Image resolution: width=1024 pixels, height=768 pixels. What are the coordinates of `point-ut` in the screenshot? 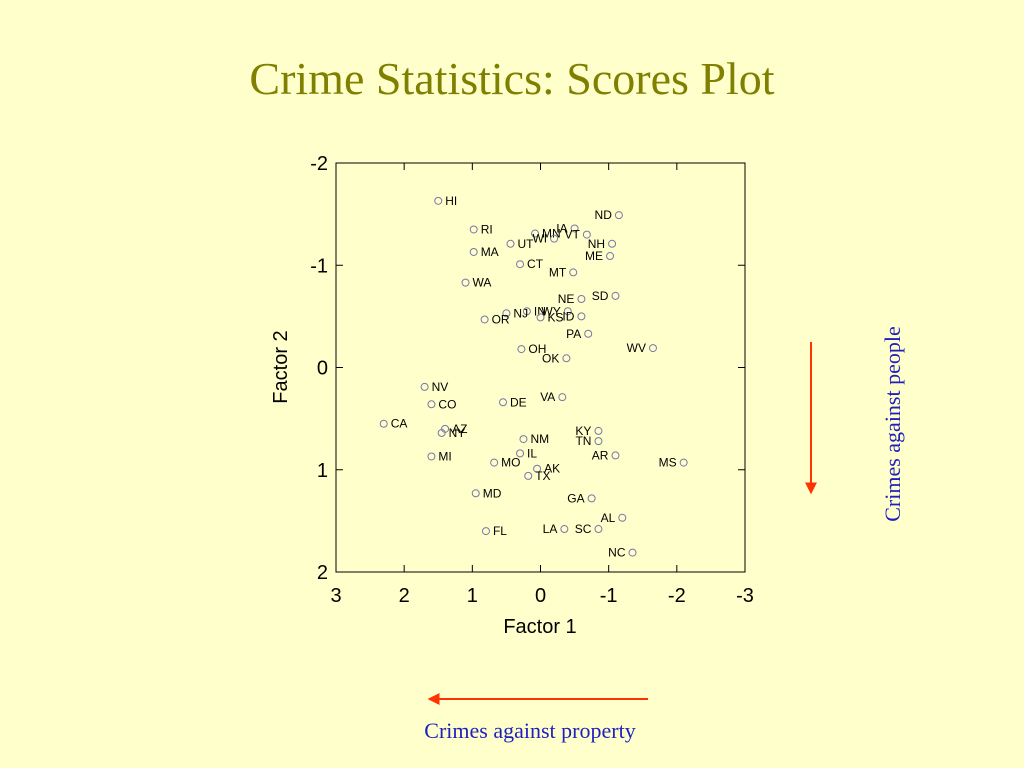 It's located at (510, 243).